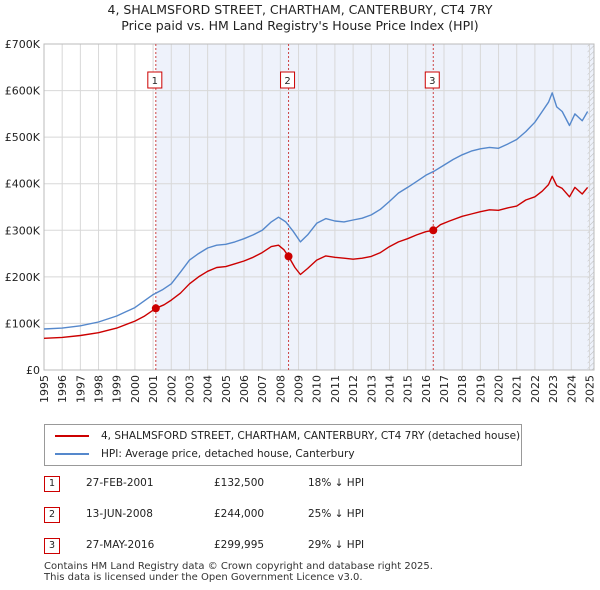 This screenshot has width=600, height=590. What do you see at coordinates (153, 389) in the screenshot?
I see `x-tick-label: 2001` at bounding box center [153, 389].